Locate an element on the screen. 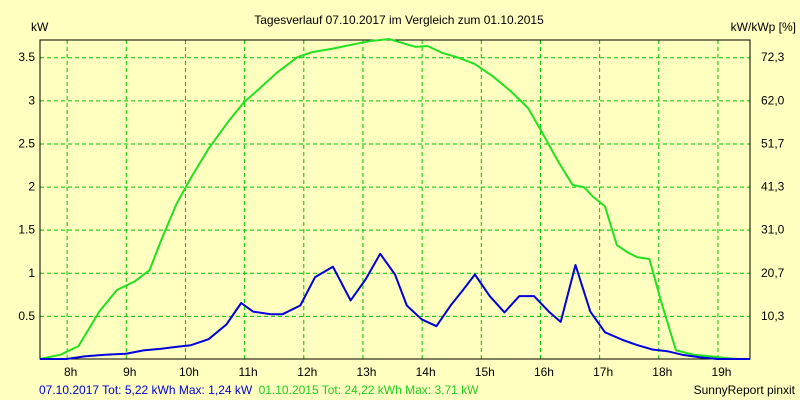 This screenshot has width=800, height=400. y-axis-right-ticks: 10,3 20,7 31,0 41,3 51,7 62,0 72,3 is located at coordinates (773, 186).